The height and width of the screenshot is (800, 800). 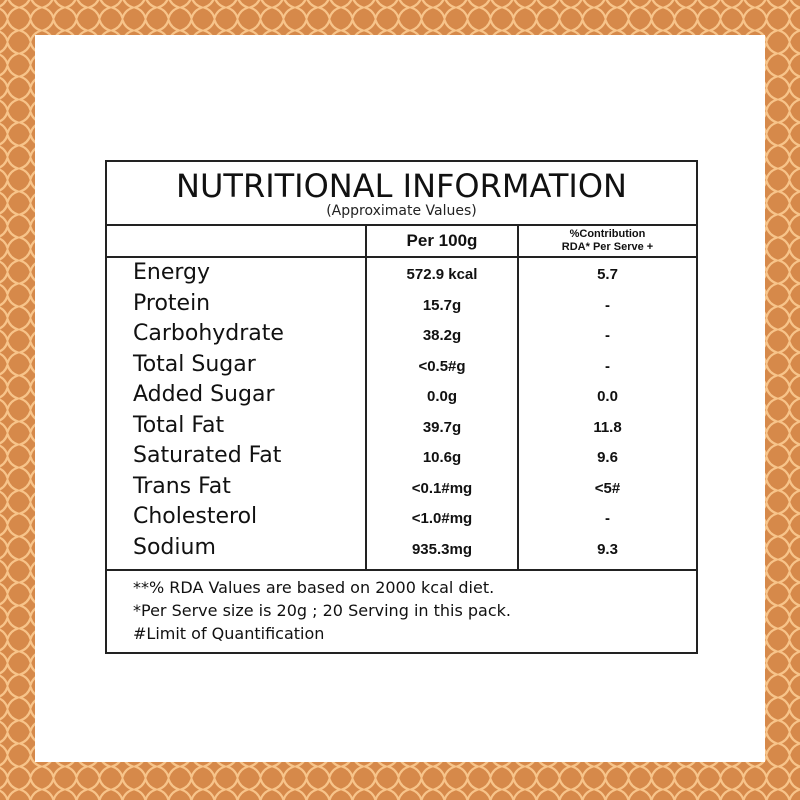 I want to click on rda-value: 11.8, so click(x=607, y=427).